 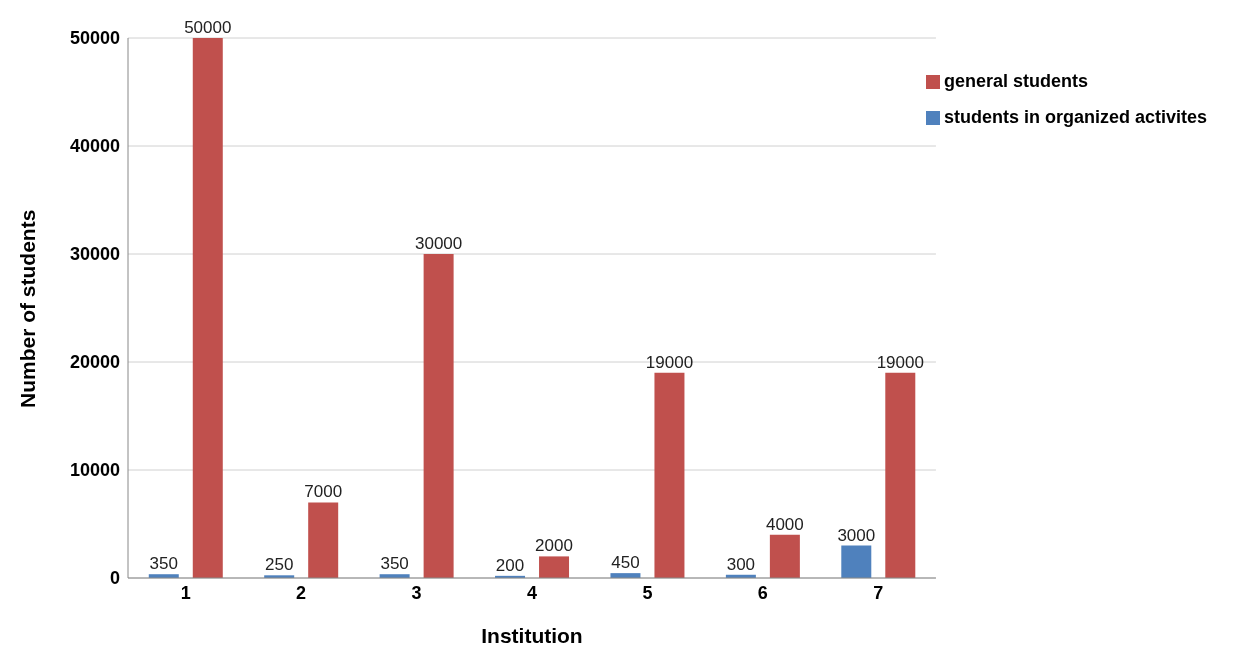 I want to click on y-tick-label: 10000, so click(x=94, y=470).